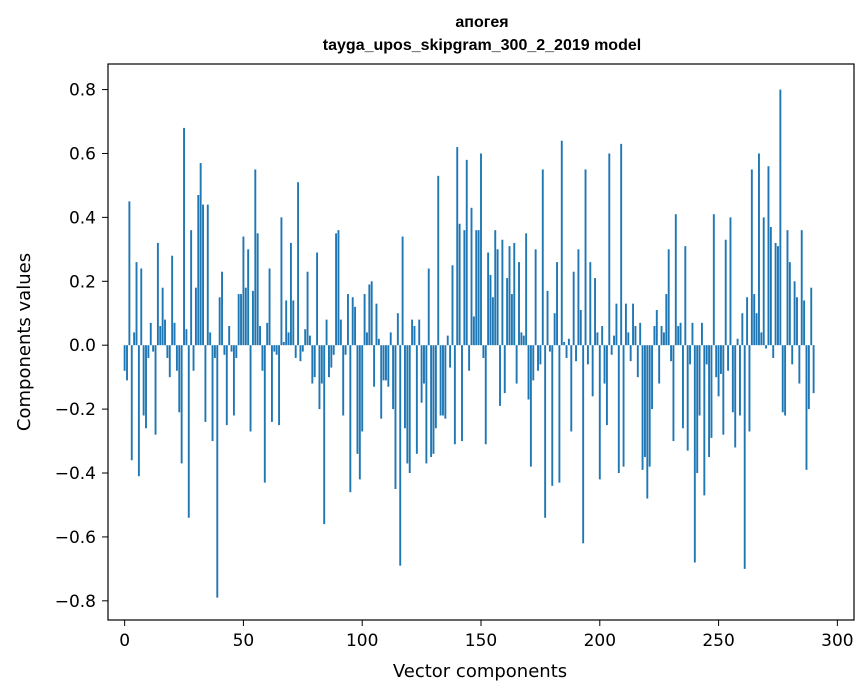  What do you see at coordinates (82, 282) in the screenshot?
I see `y-tick-label: 0.2` at bounding box center [82, 282].